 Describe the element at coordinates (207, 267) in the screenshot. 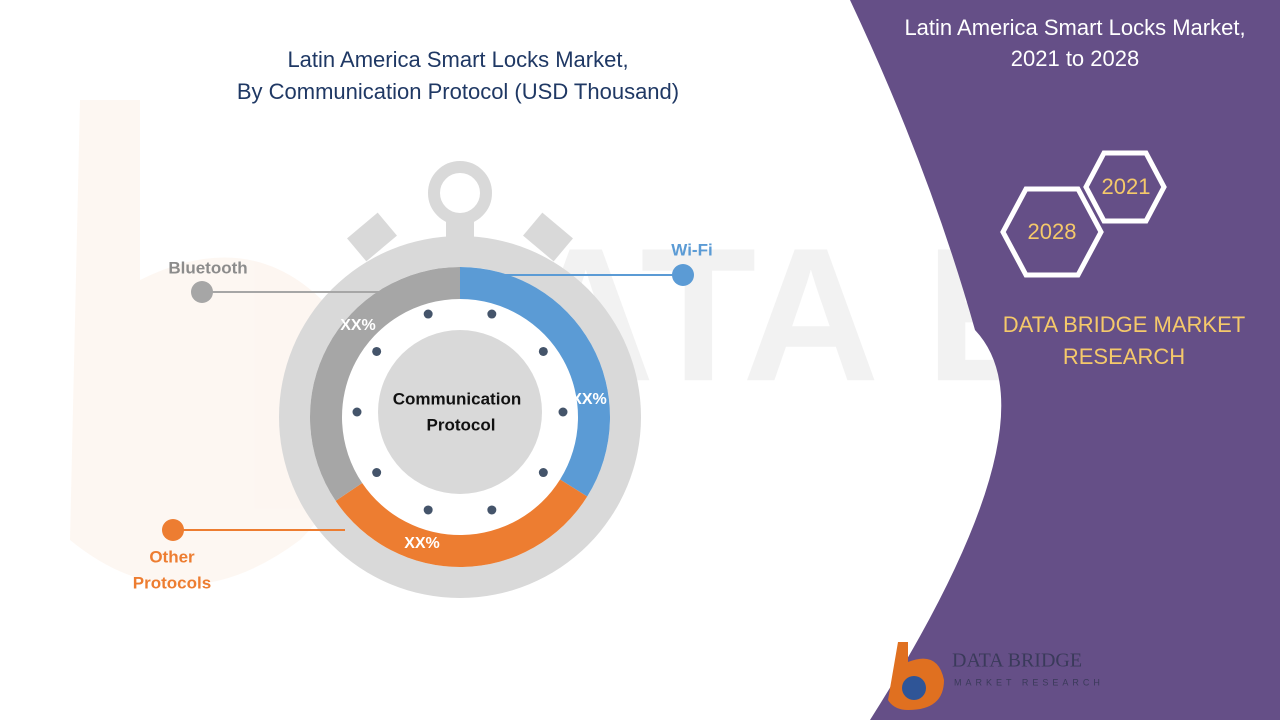

I see `segment-name: Bluetooth` at that location.